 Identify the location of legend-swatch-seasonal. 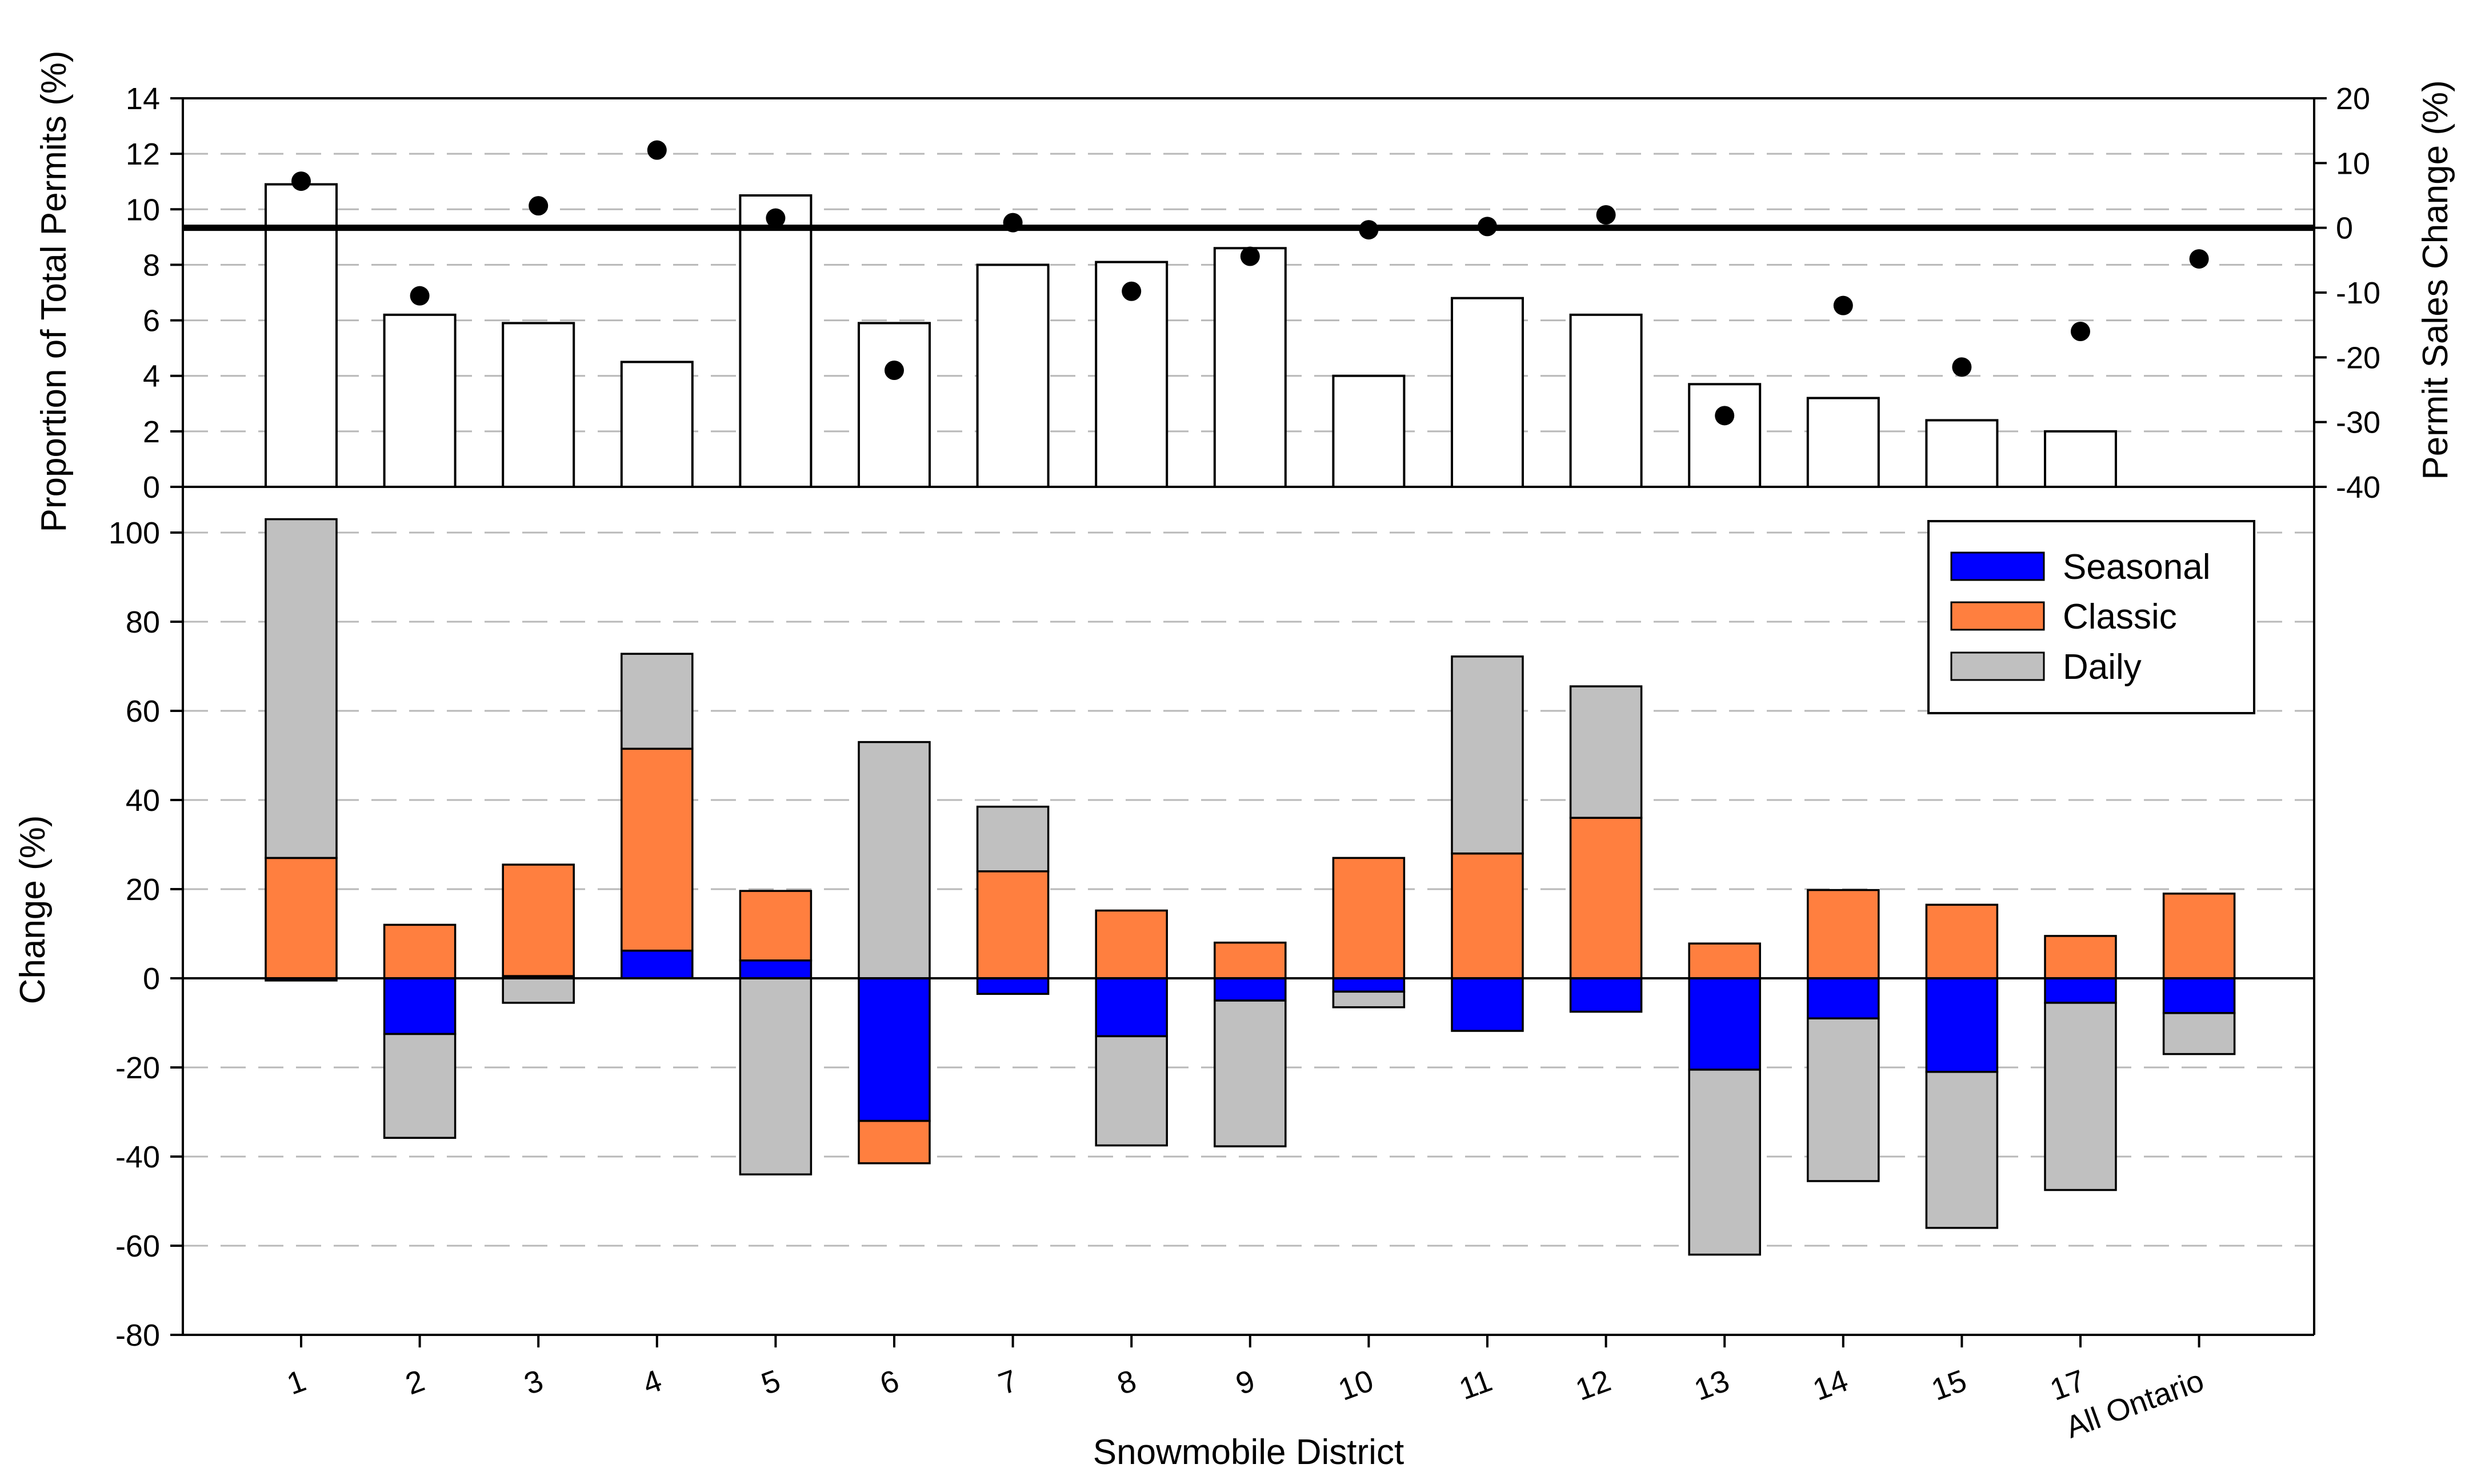
(1997, 566).